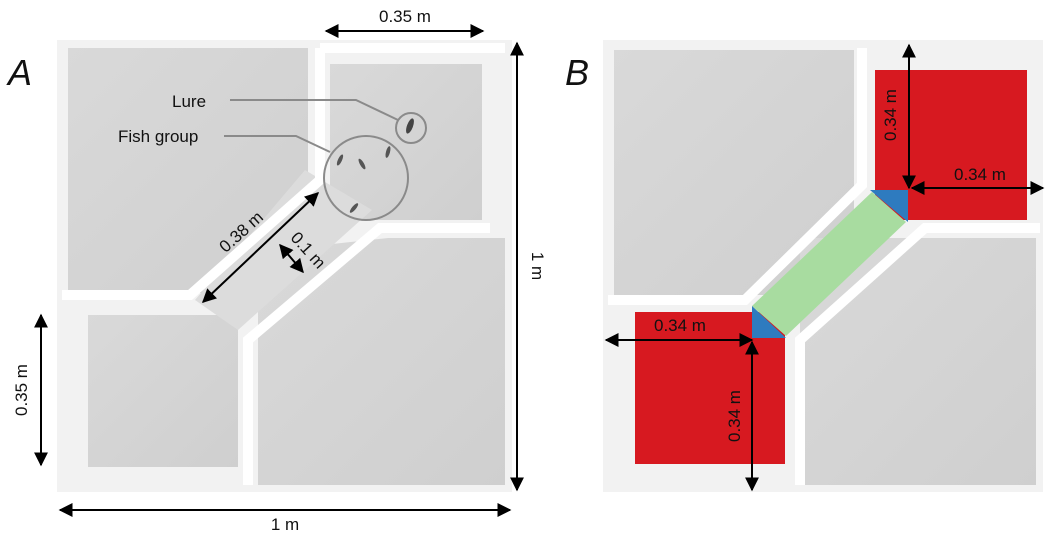  I want to click on lure-leader, so click(314, 110).